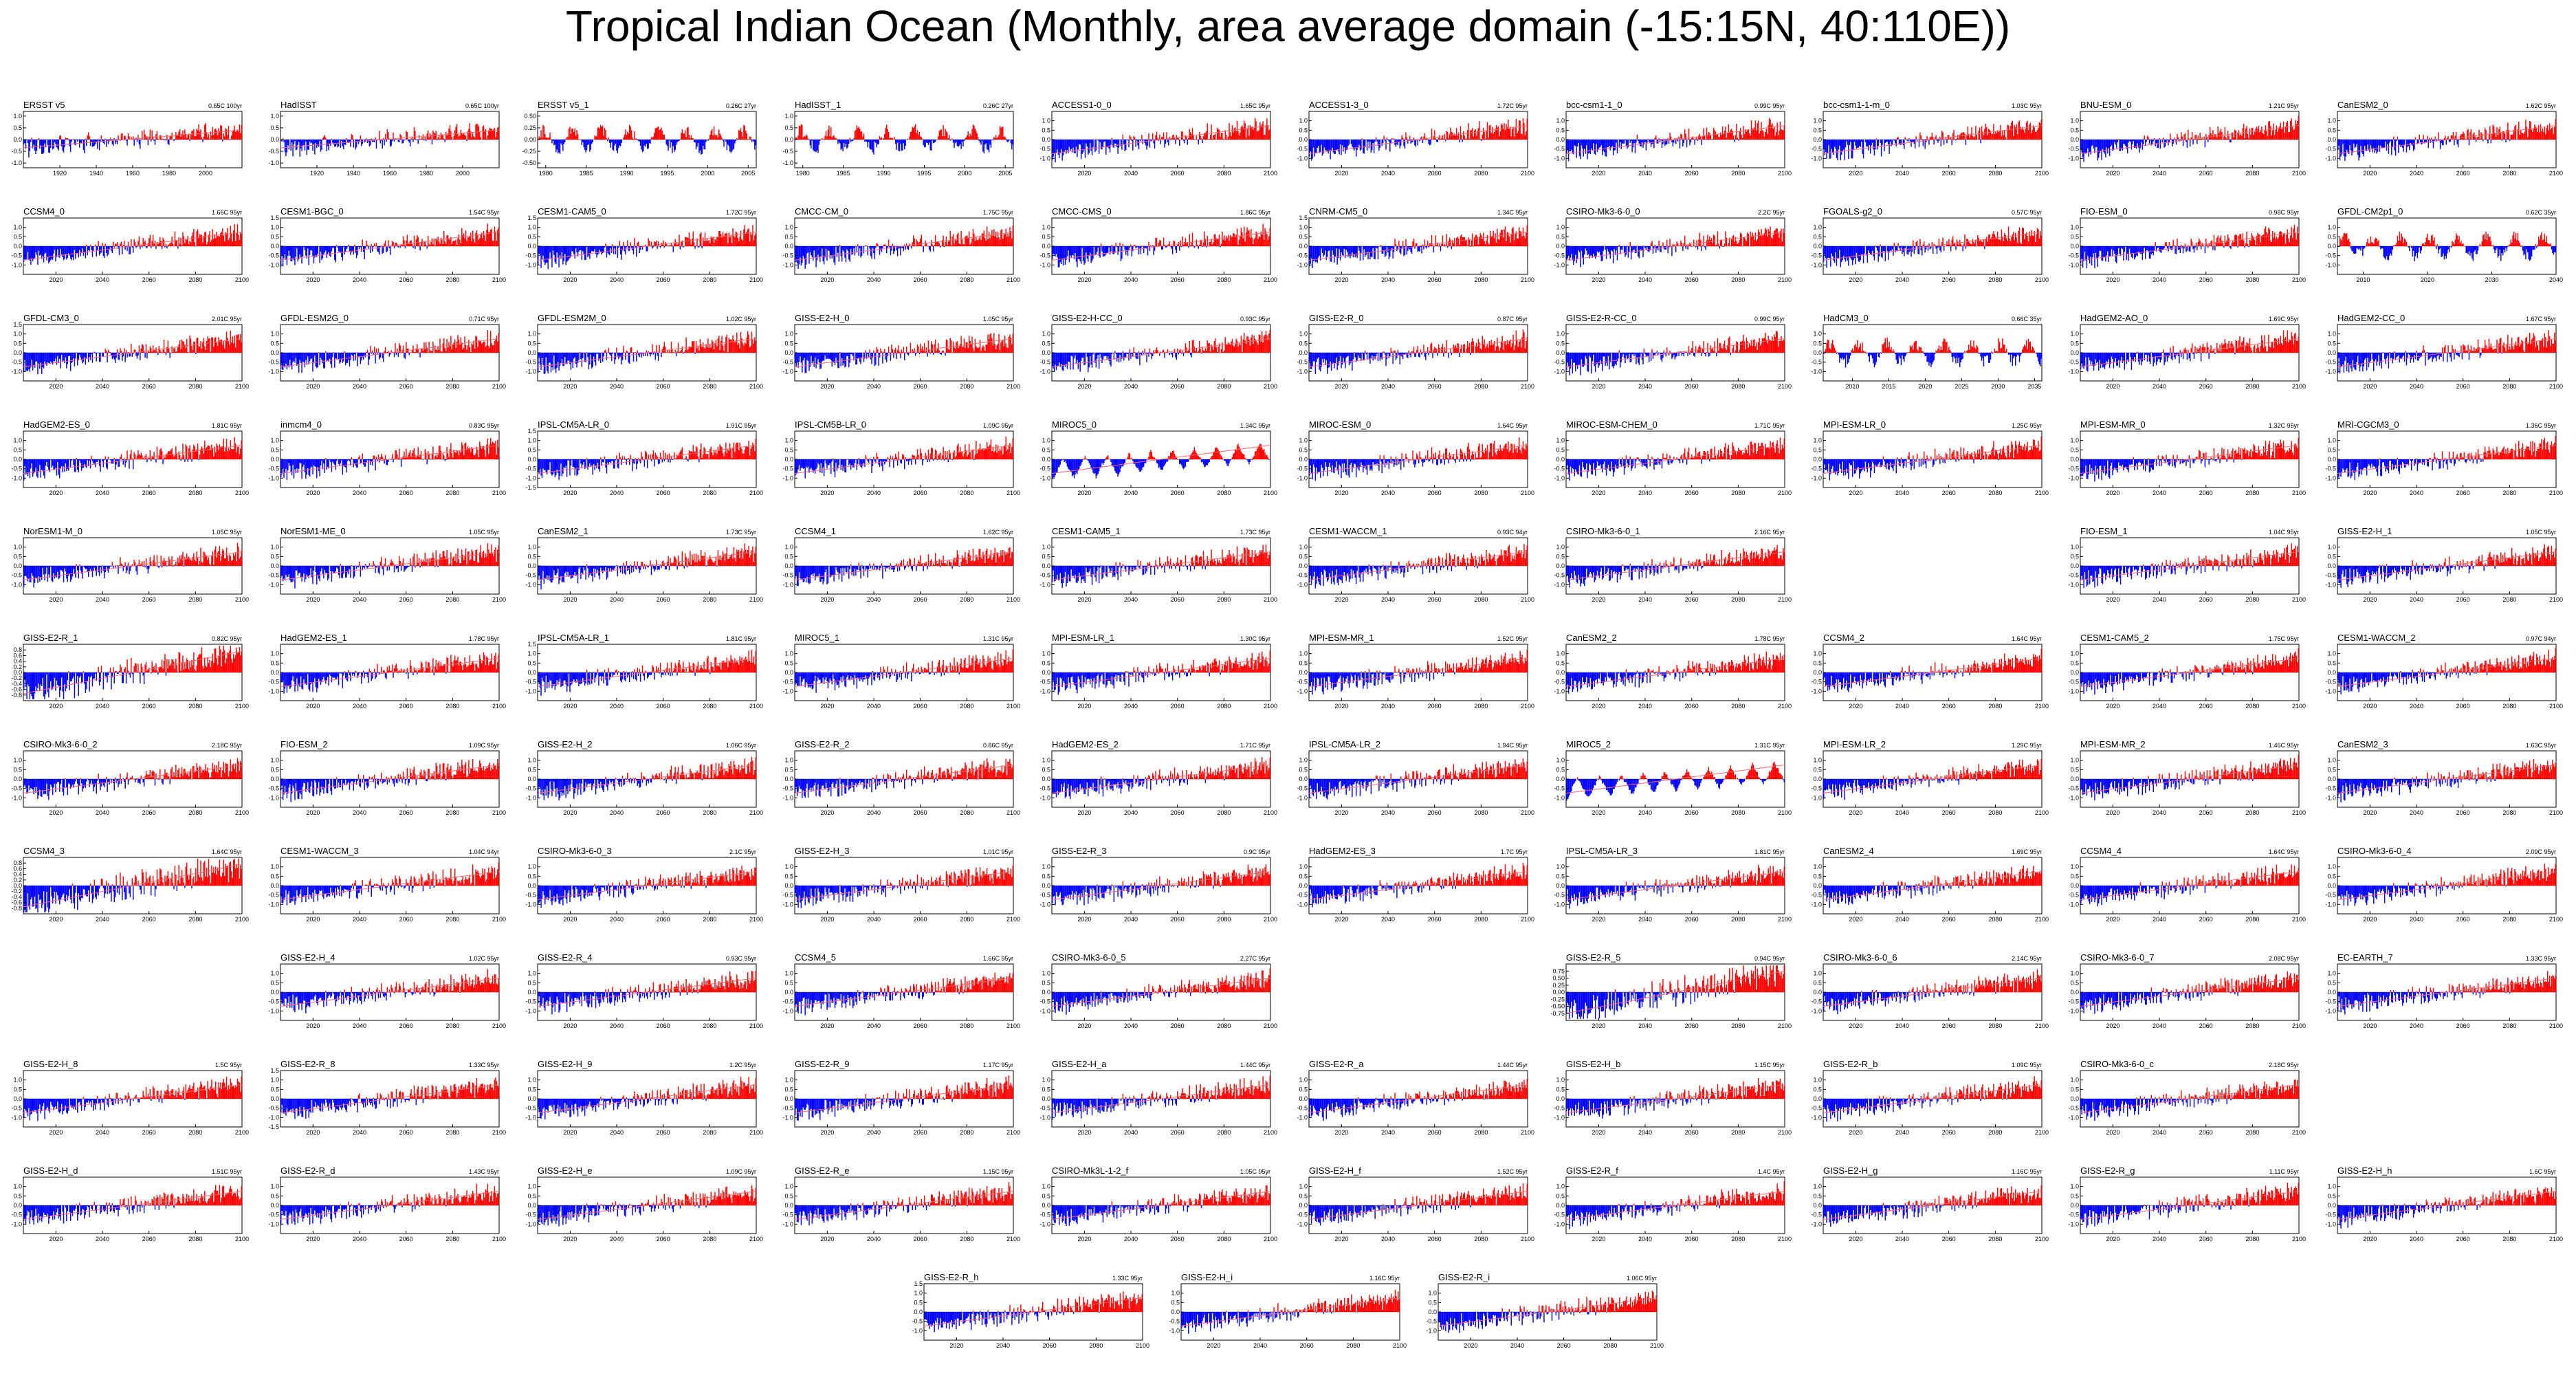 This screenshot has height=1391, width=2576. Describe the element at coordinates (531, 218) in the screenshot. I see `y-tick-label: 1.5` at that location.